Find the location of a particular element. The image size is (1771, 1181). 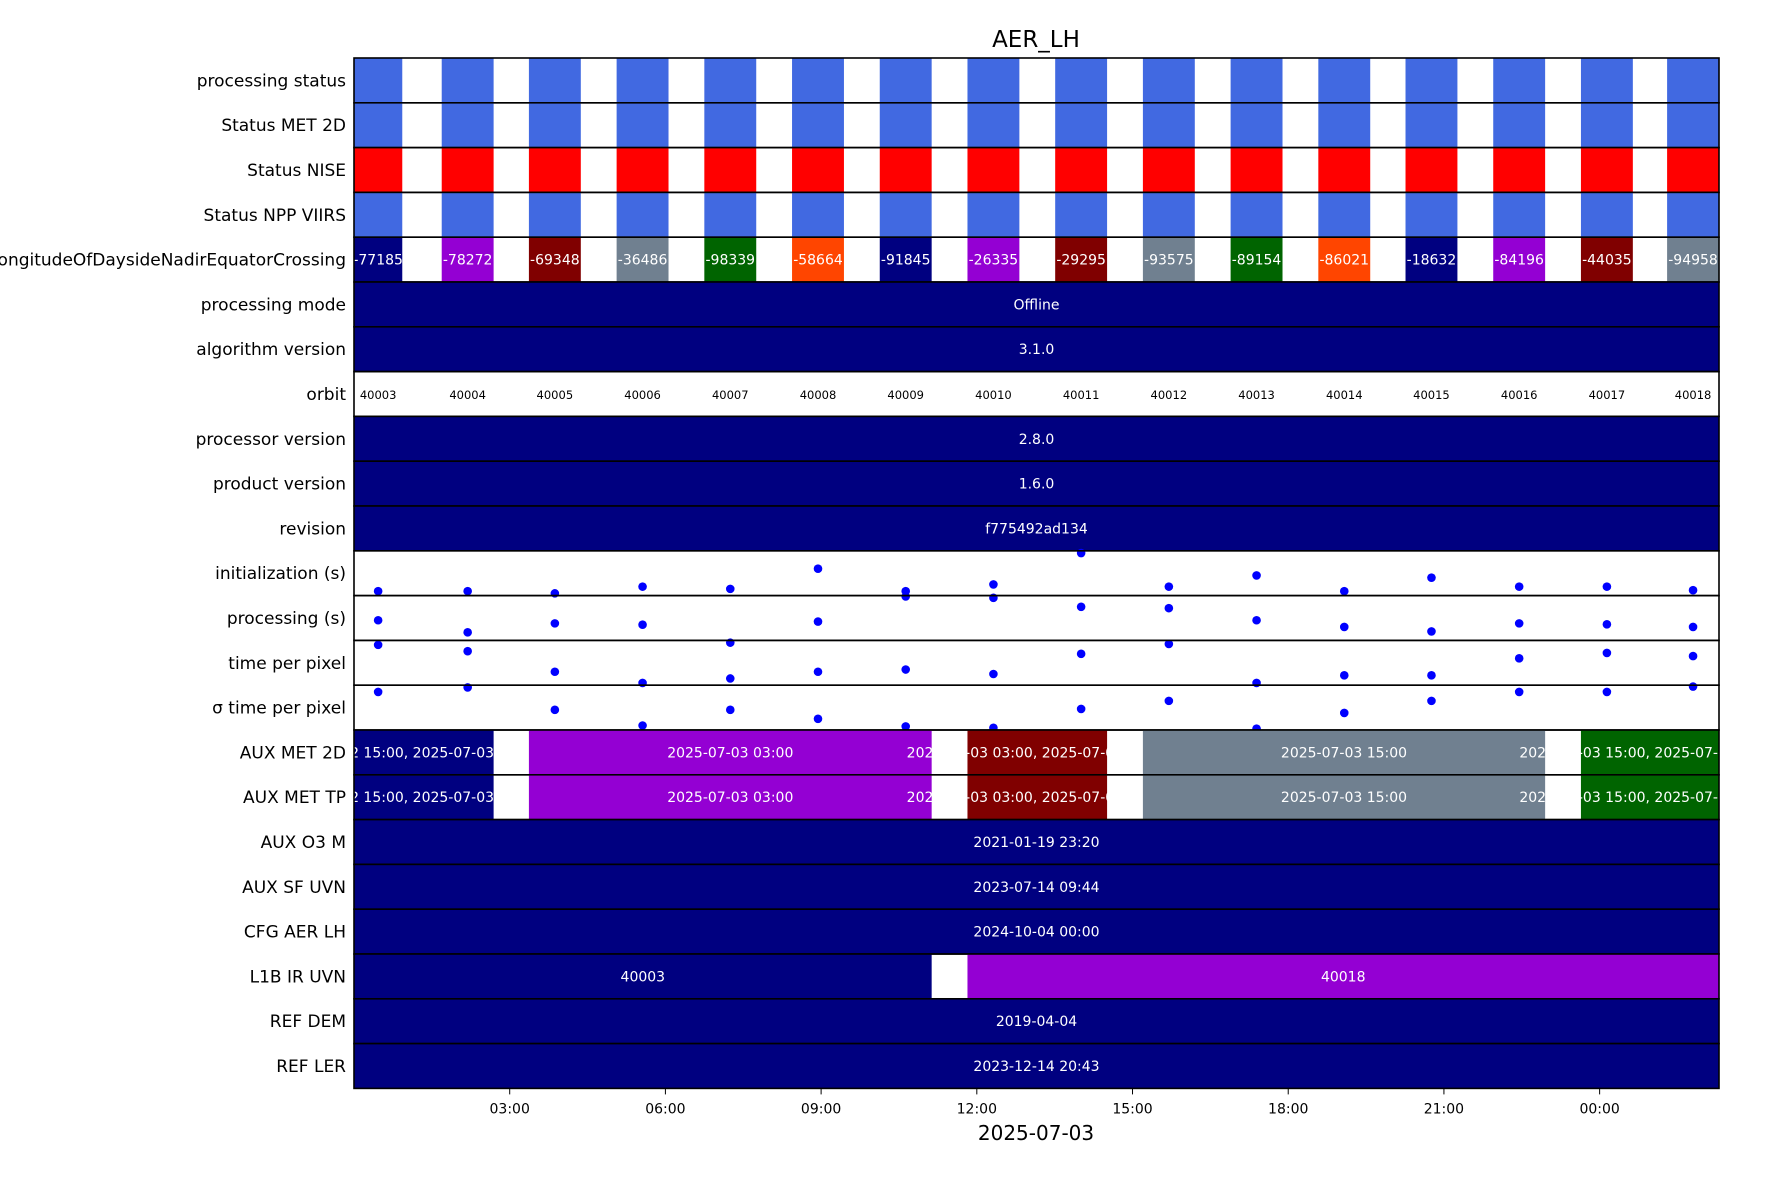

row-label: AUX MET TP is located at coordinates (294, 798).